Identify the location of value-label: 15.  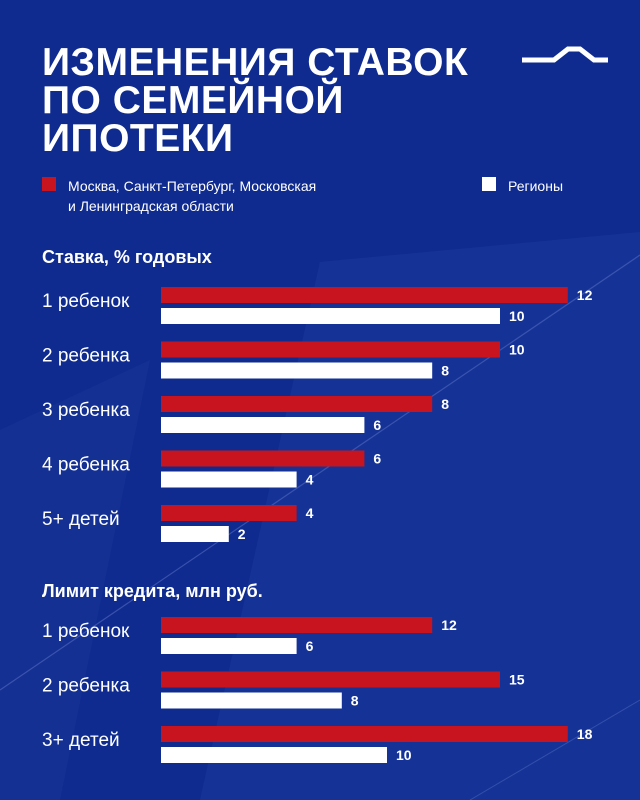
(517, 680).